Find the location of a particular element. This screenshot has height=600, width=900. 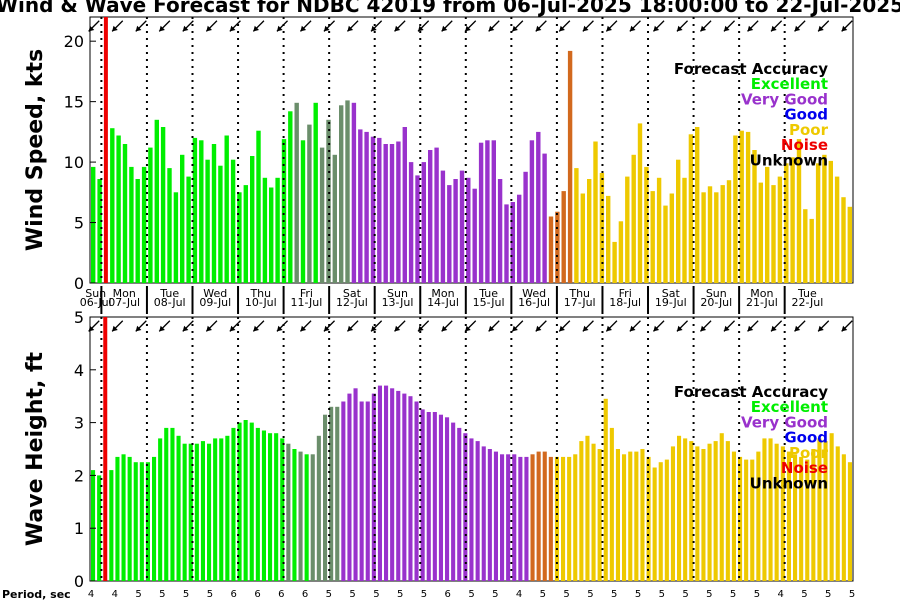

day-label-dow: Tue is located at coordinates (807, 293).